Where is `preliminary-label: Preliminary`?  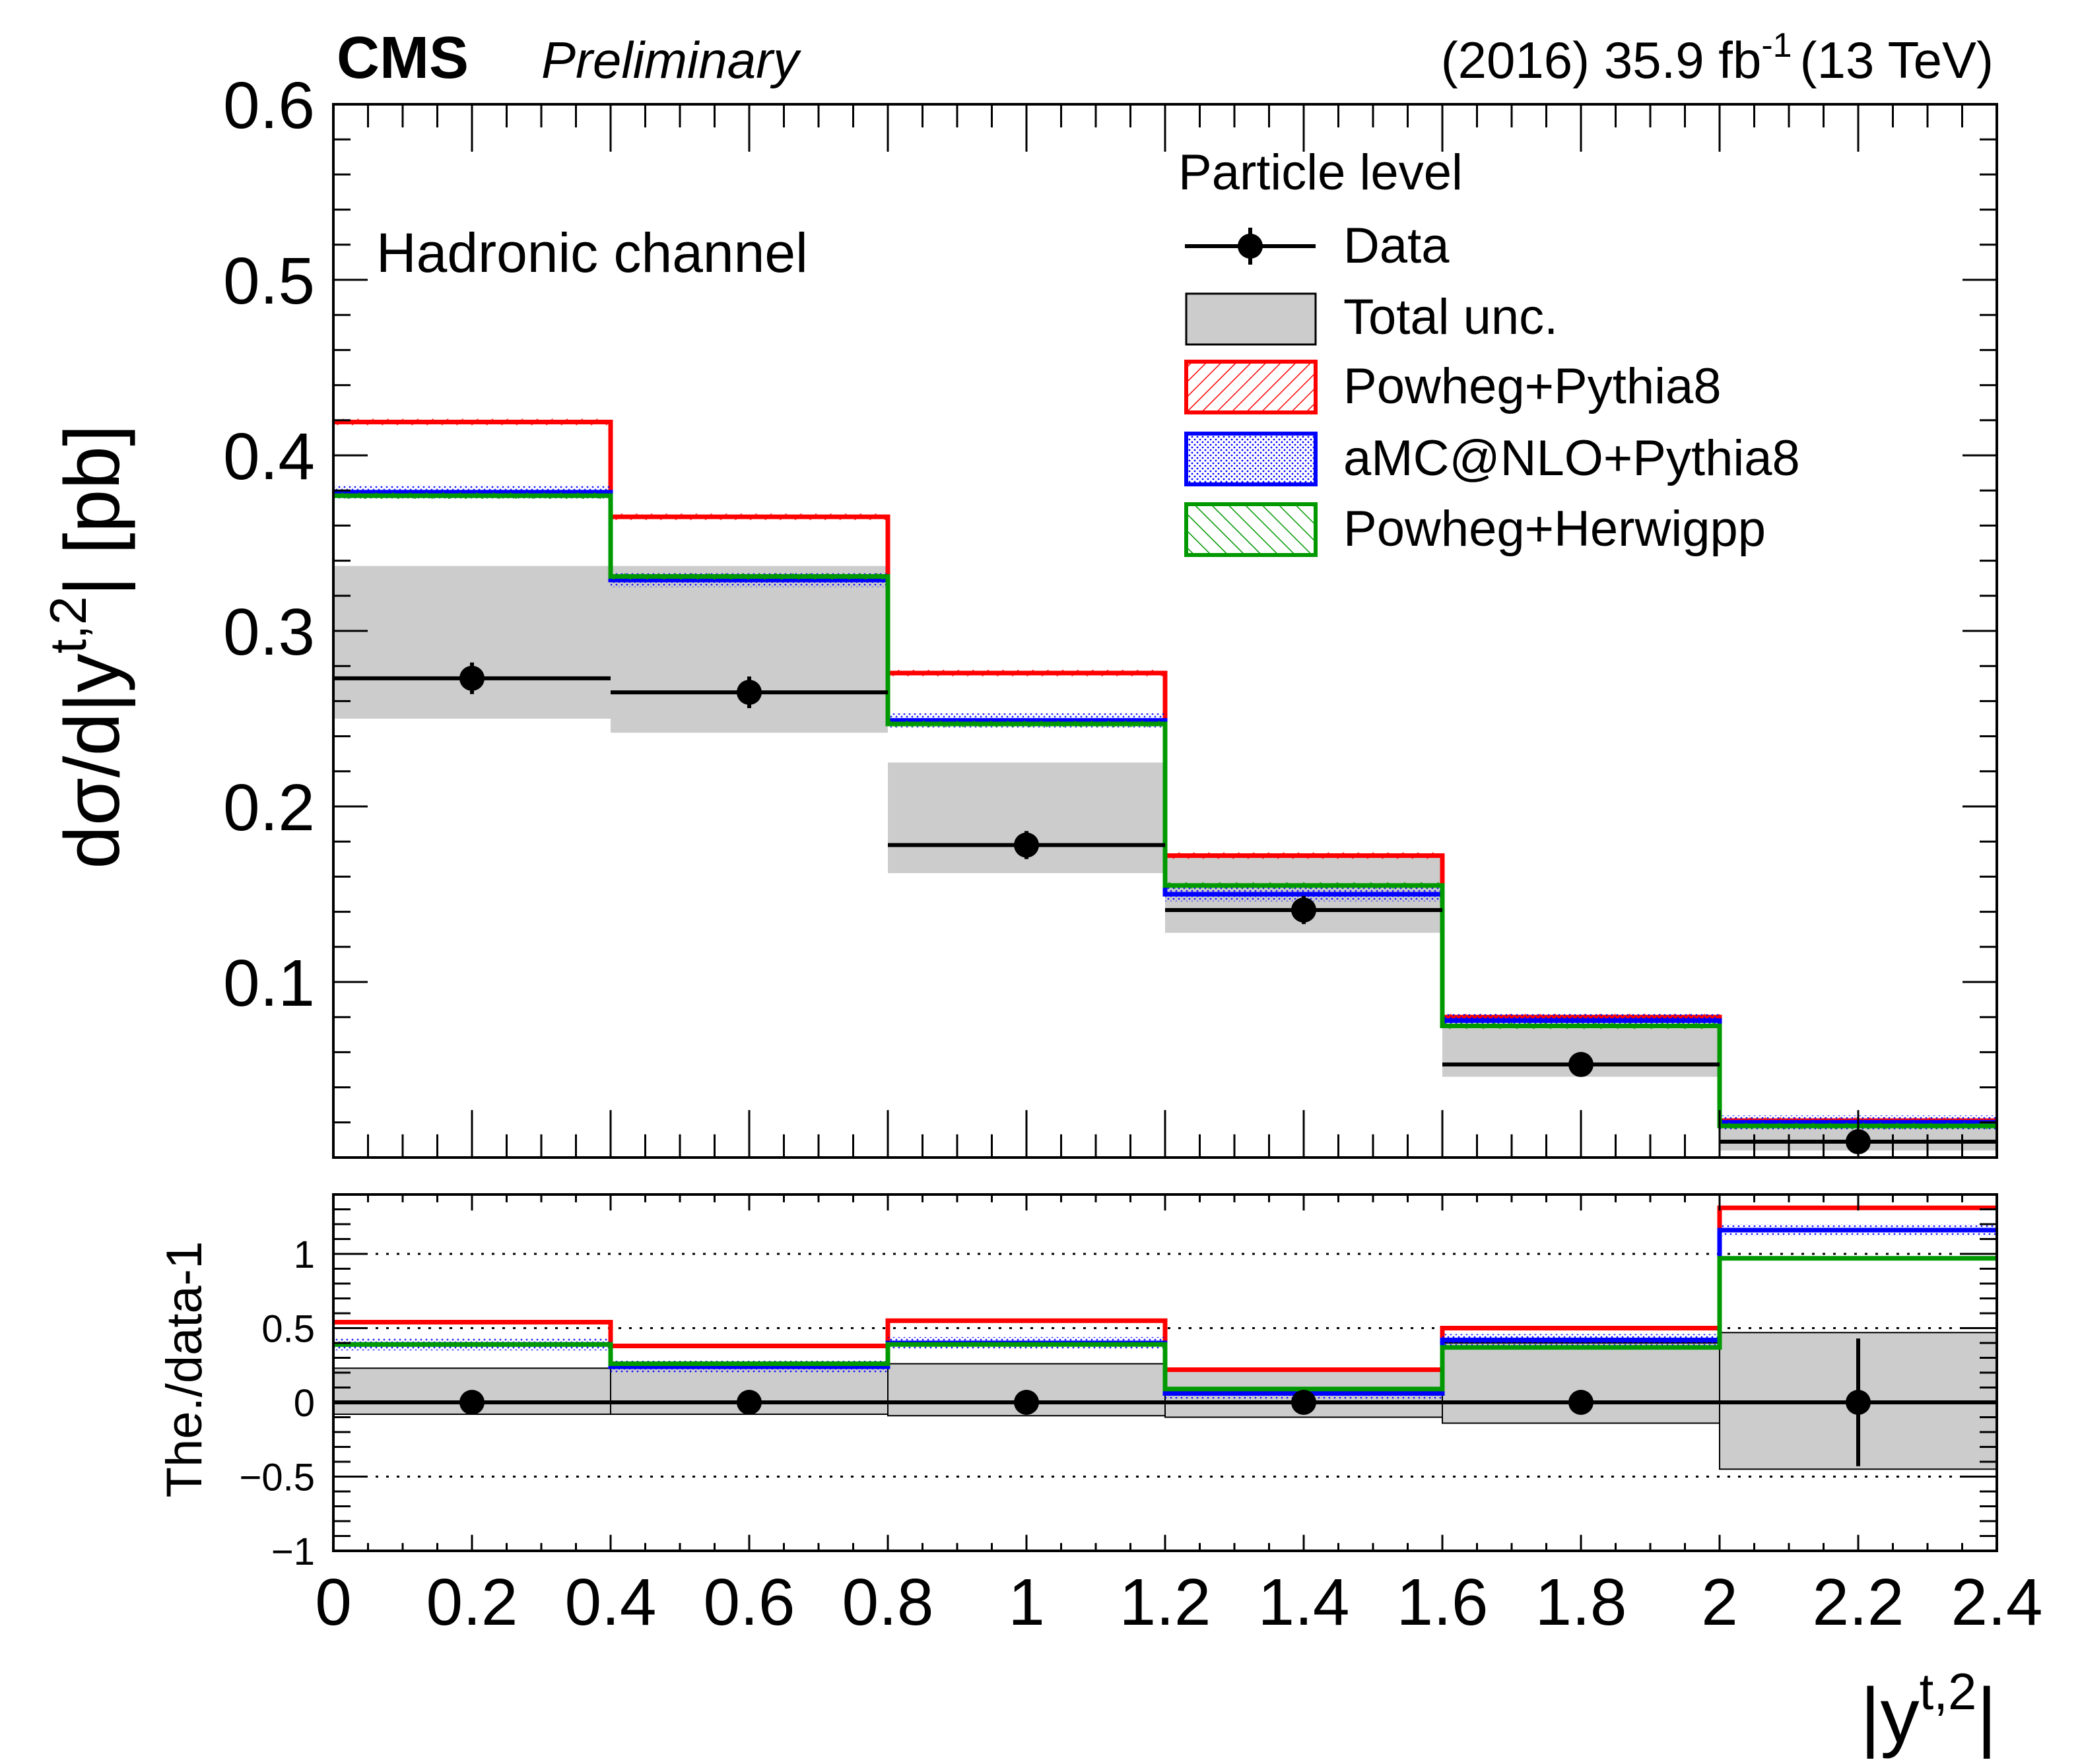
preliminary-label: Preliminary is located at coordinates (671, 60).